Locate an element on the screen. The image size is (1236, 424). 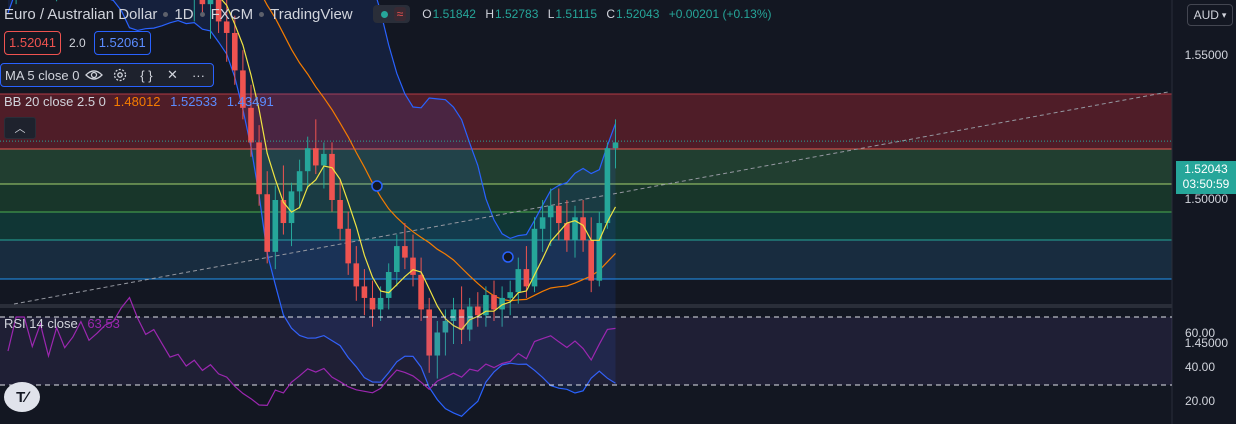
brand: TradingView is located at coordinates (311, 14).